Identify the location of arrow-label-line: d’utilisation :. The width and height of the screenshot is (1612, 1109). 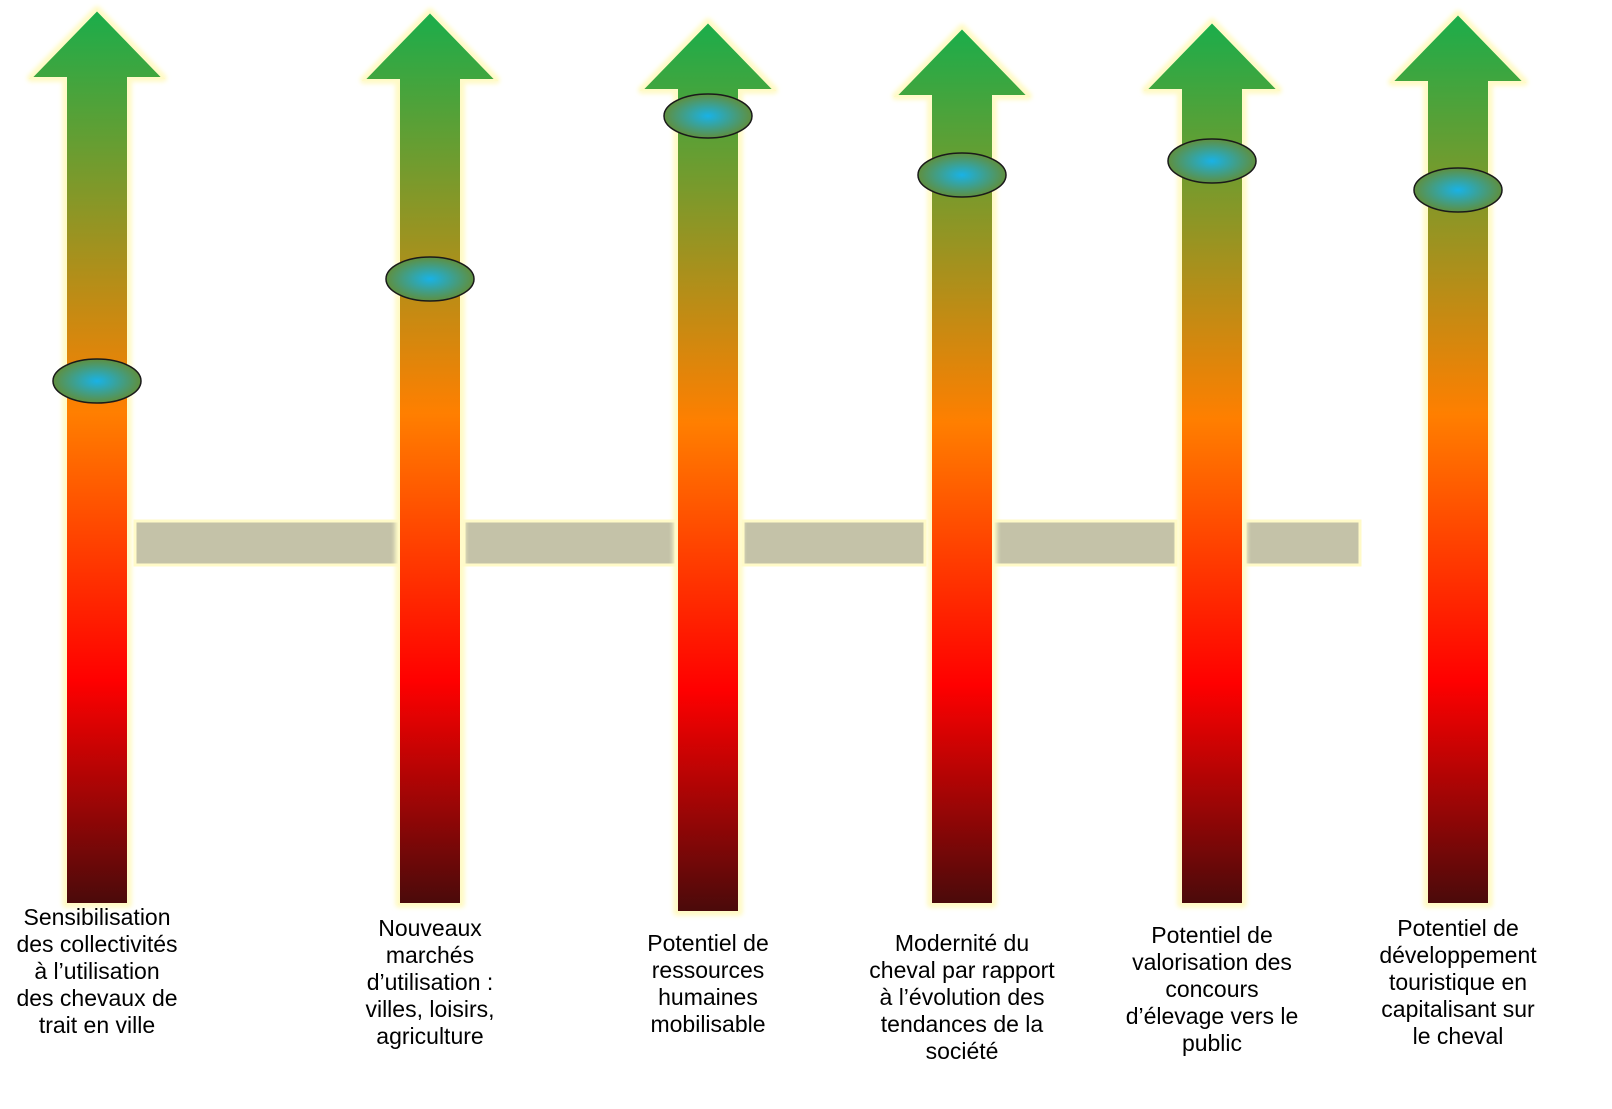
(430, 982).